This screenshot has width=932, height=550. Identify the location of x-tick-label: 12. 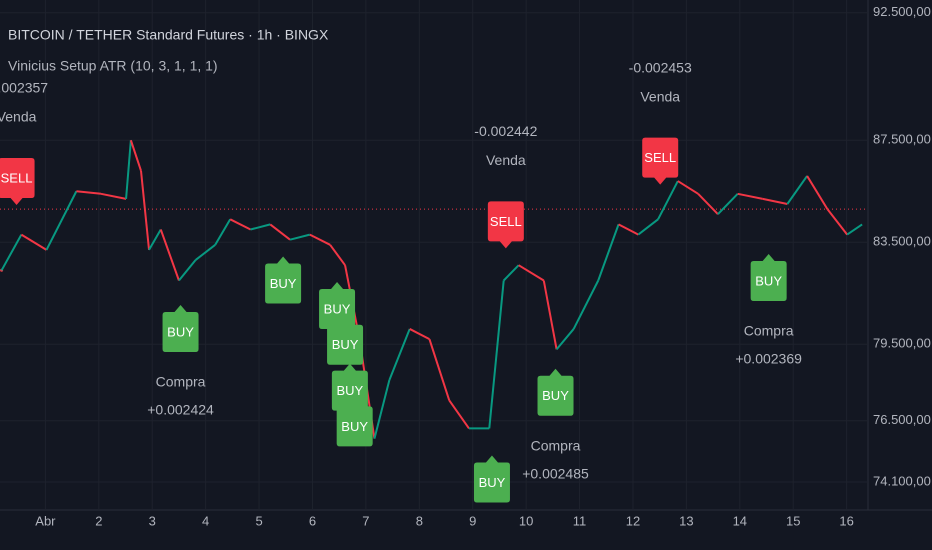
(633, 520).